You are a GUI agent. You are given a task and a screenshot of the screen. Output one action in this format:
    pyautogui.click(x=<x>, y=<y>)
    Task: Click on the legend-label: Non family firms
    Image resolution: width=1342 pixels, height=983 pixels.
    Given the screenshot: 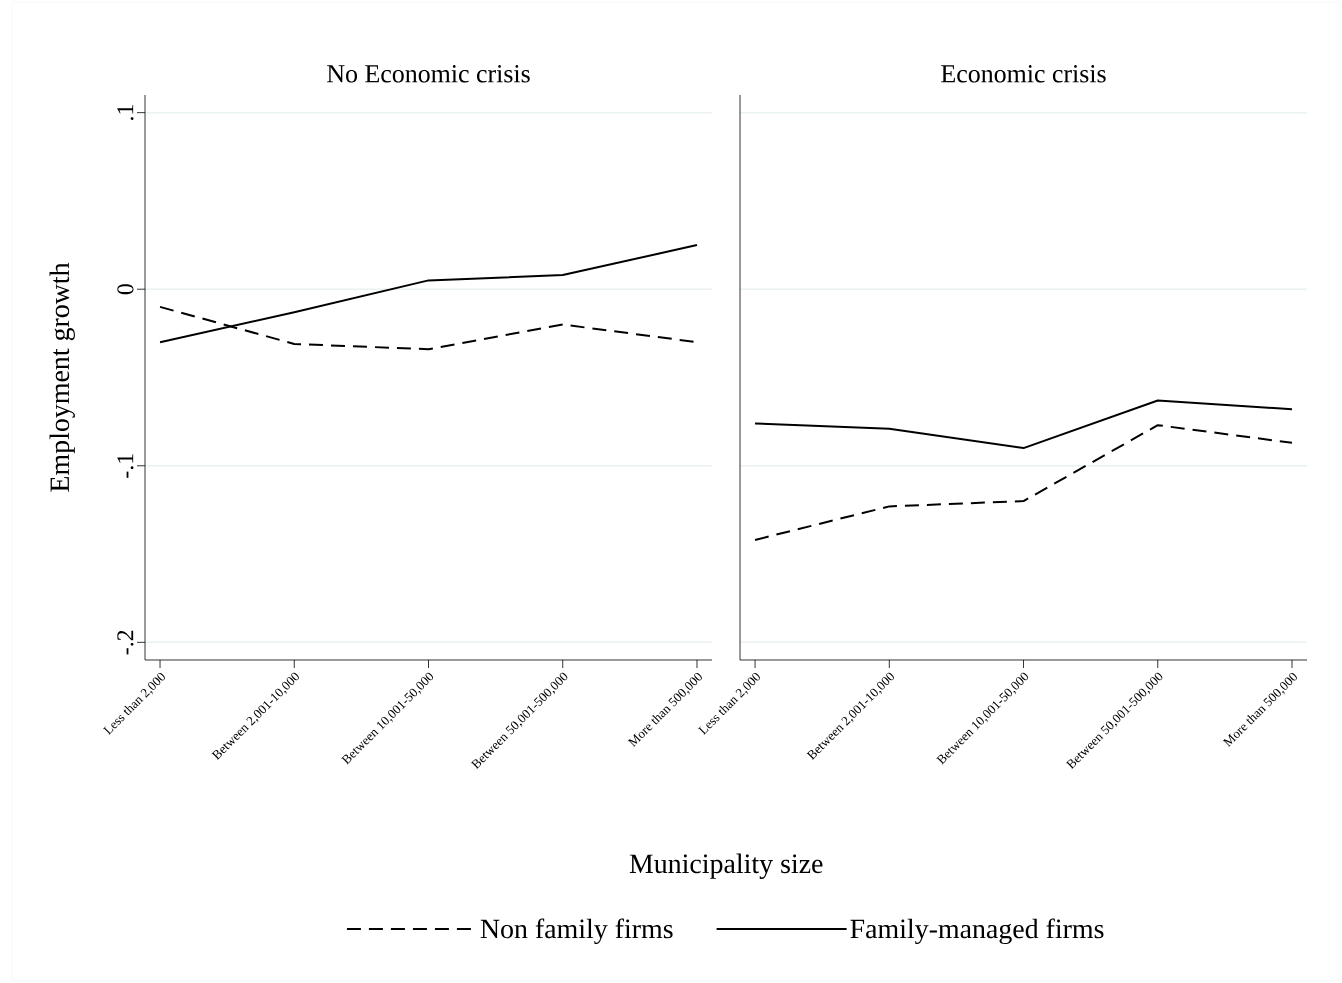 What is the action you would take?
    pyautogui.click(x=576, y=931)
    